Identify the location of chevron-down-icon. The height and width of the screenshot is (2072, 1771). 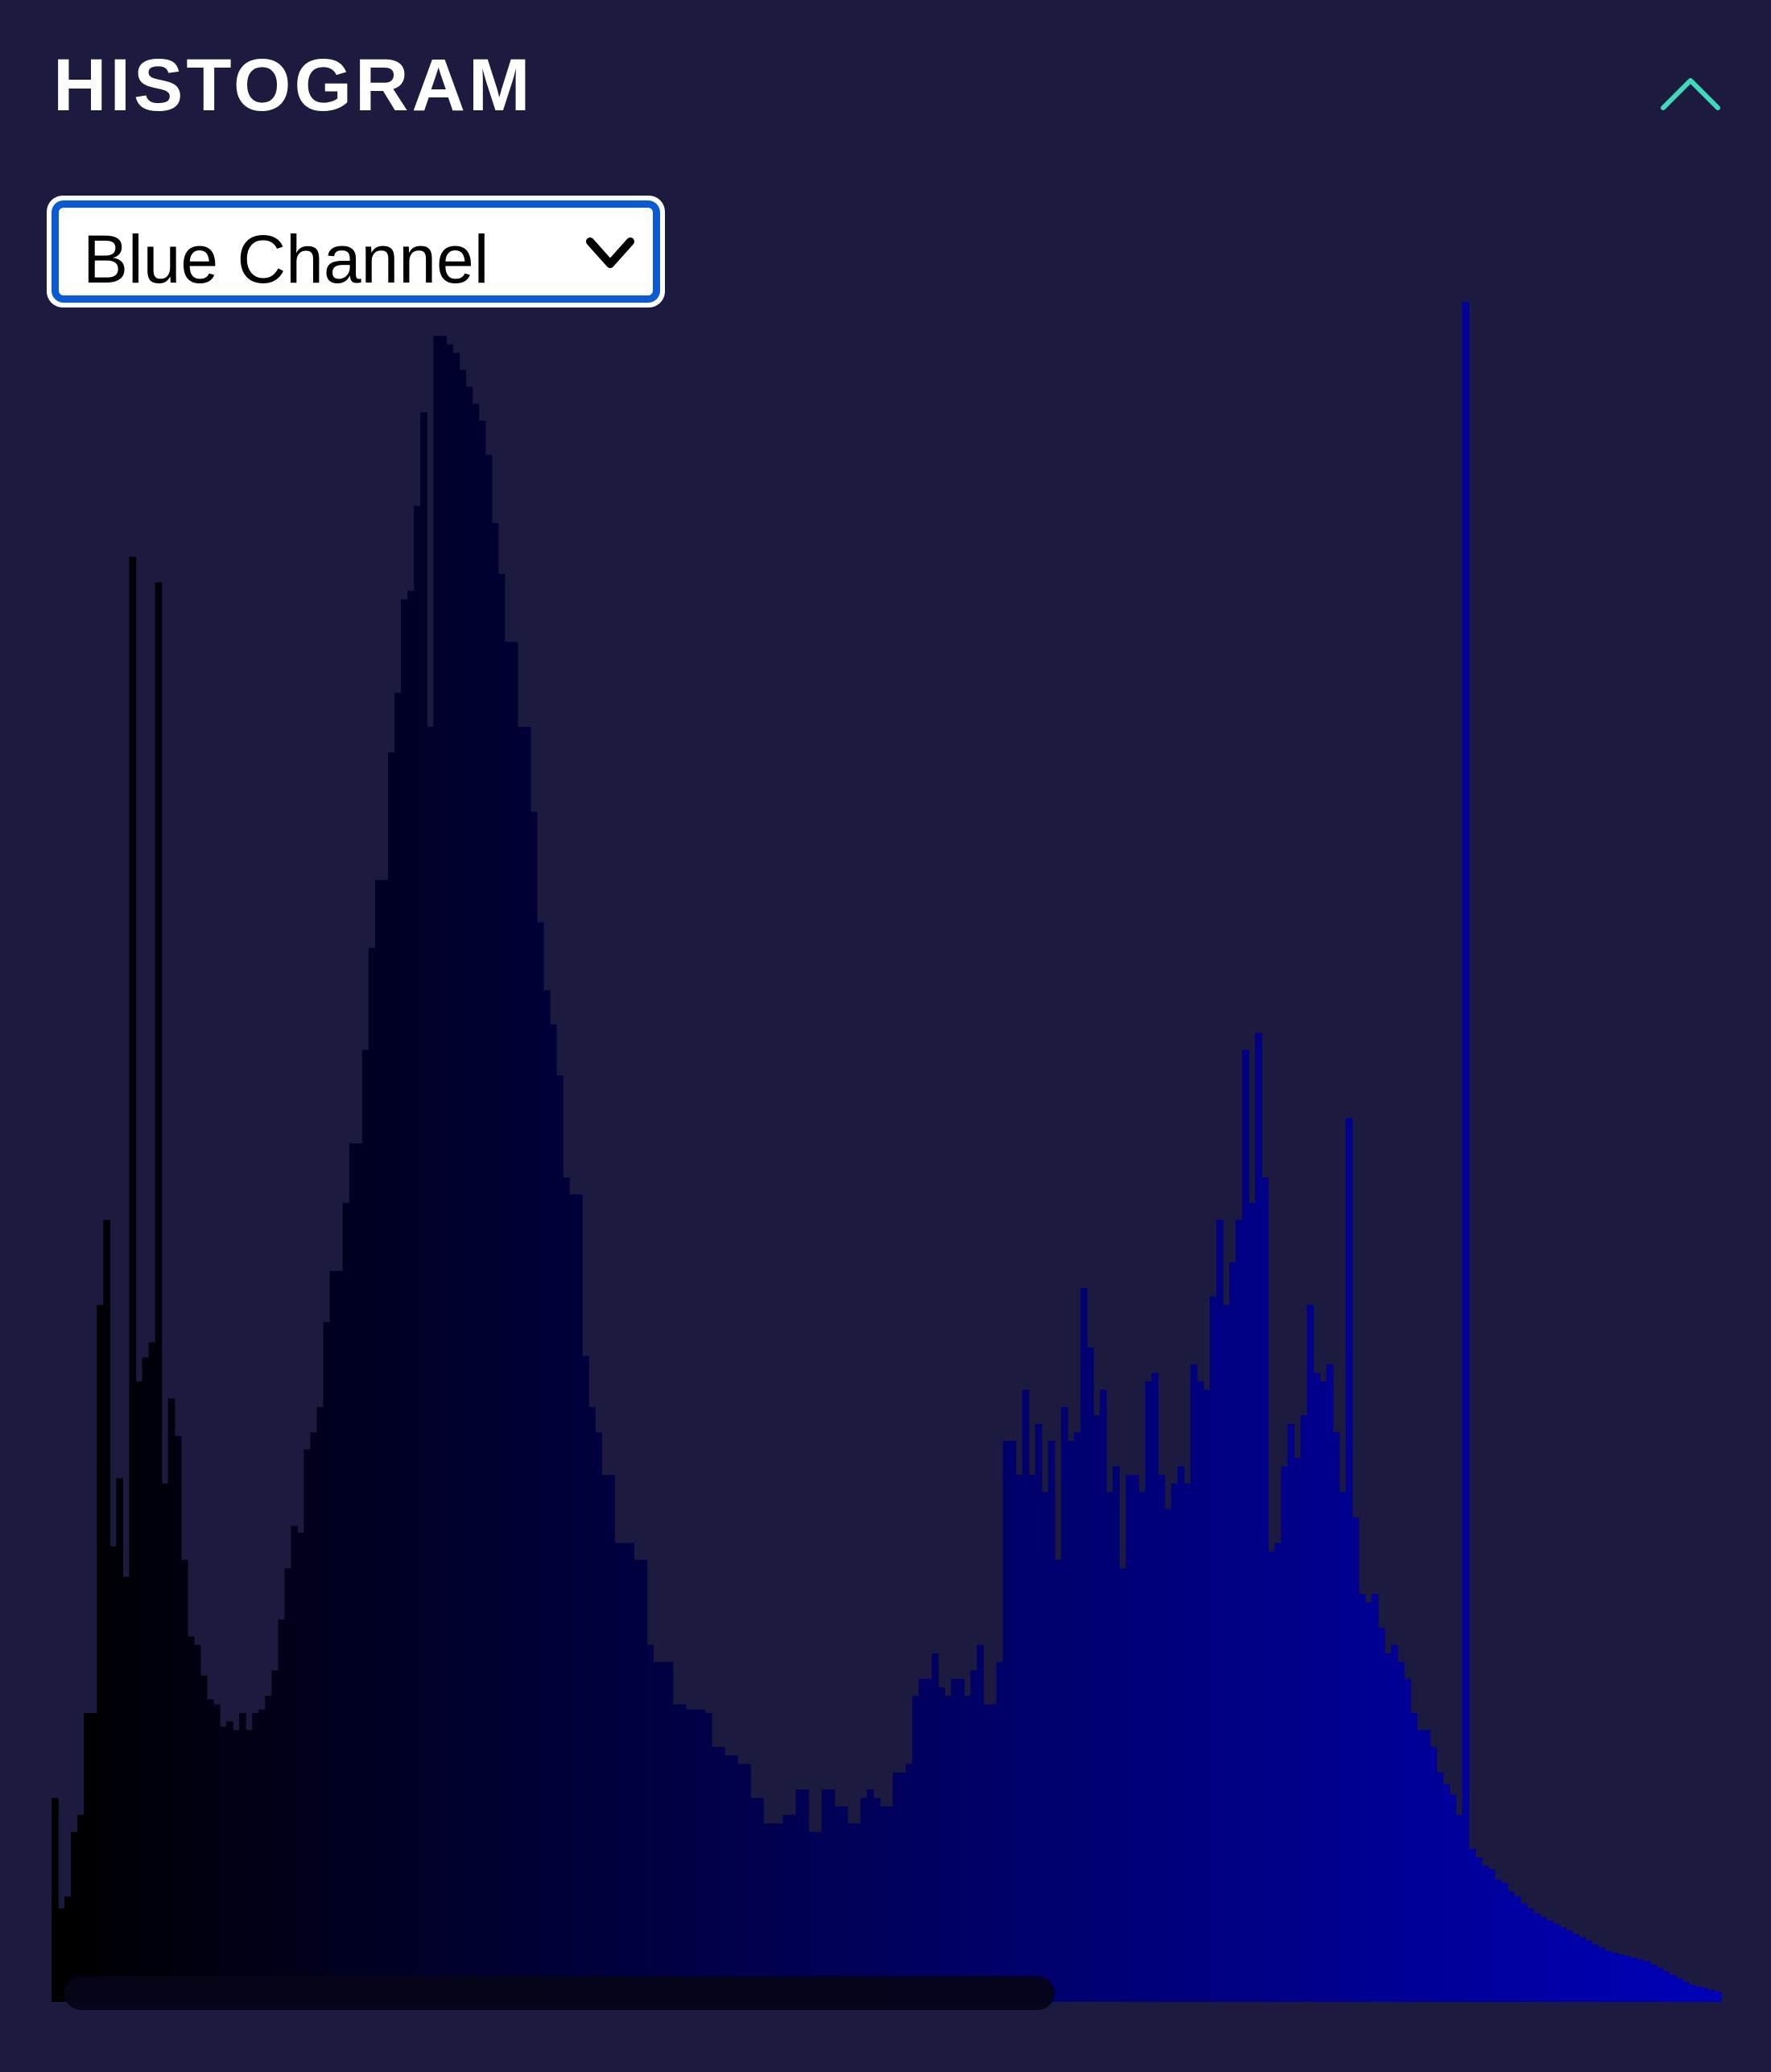
(610, 252).